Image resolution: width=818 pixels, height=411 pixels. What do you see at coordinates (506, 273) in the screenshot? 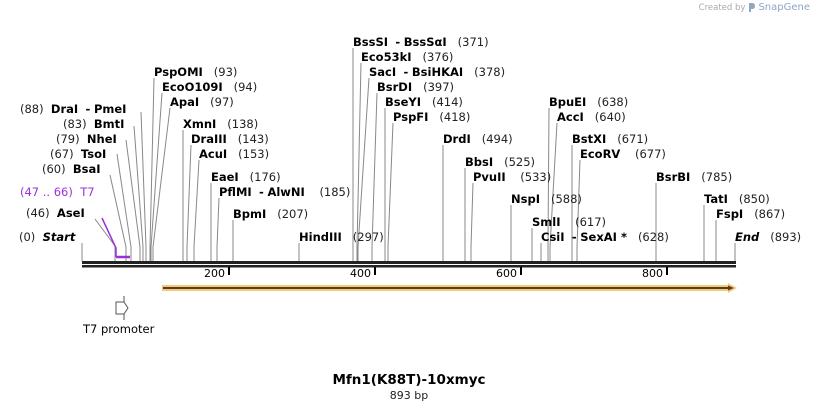
I see `ruler-tick-600: 600` at bounding box center [506, 273].